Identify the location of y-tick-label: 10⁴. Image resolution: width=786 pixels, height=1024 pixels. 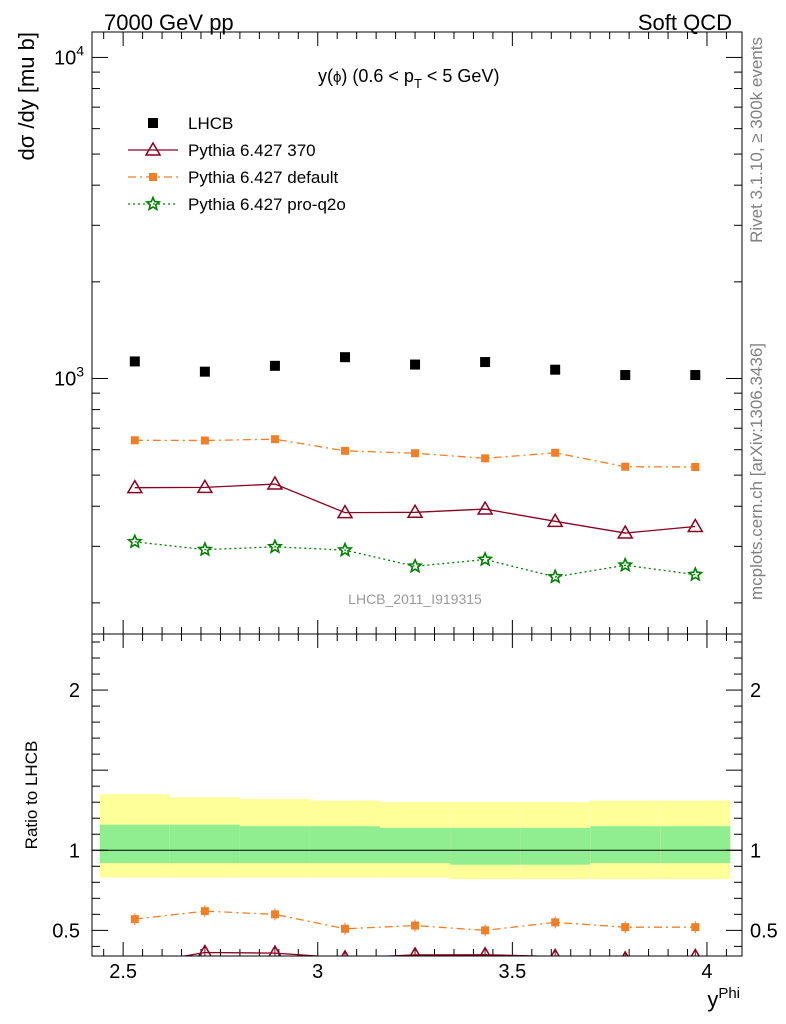
(69, 55).